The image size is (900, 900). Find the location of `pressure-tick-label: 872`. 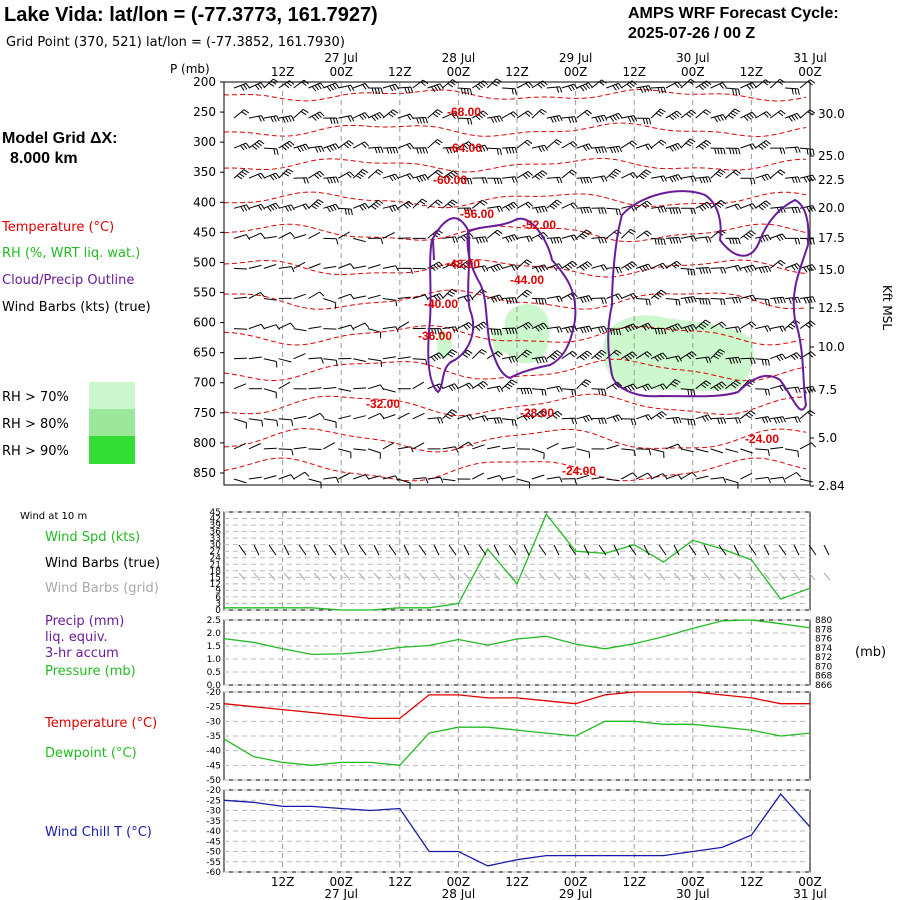

pressure-tick-label: 872 is located at coordinates (823, 658).